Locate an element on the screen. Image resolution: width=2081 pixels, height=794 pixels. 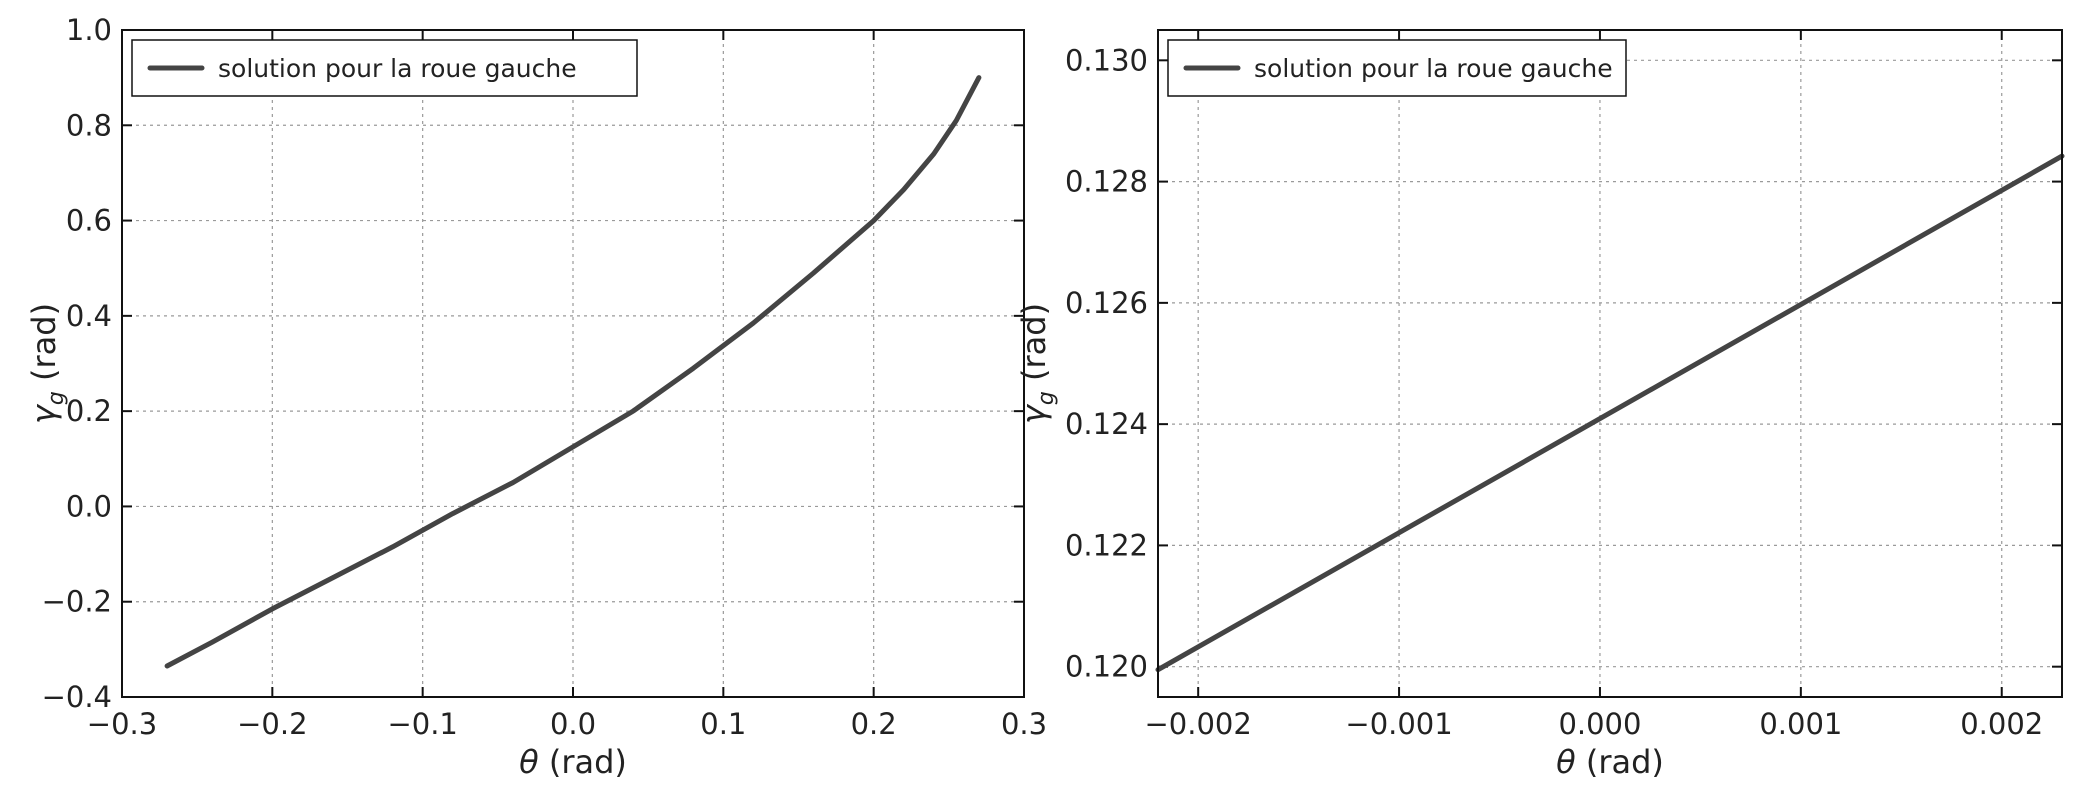
y-tick-label: 0.128 is located at coordinates (1106, 182).